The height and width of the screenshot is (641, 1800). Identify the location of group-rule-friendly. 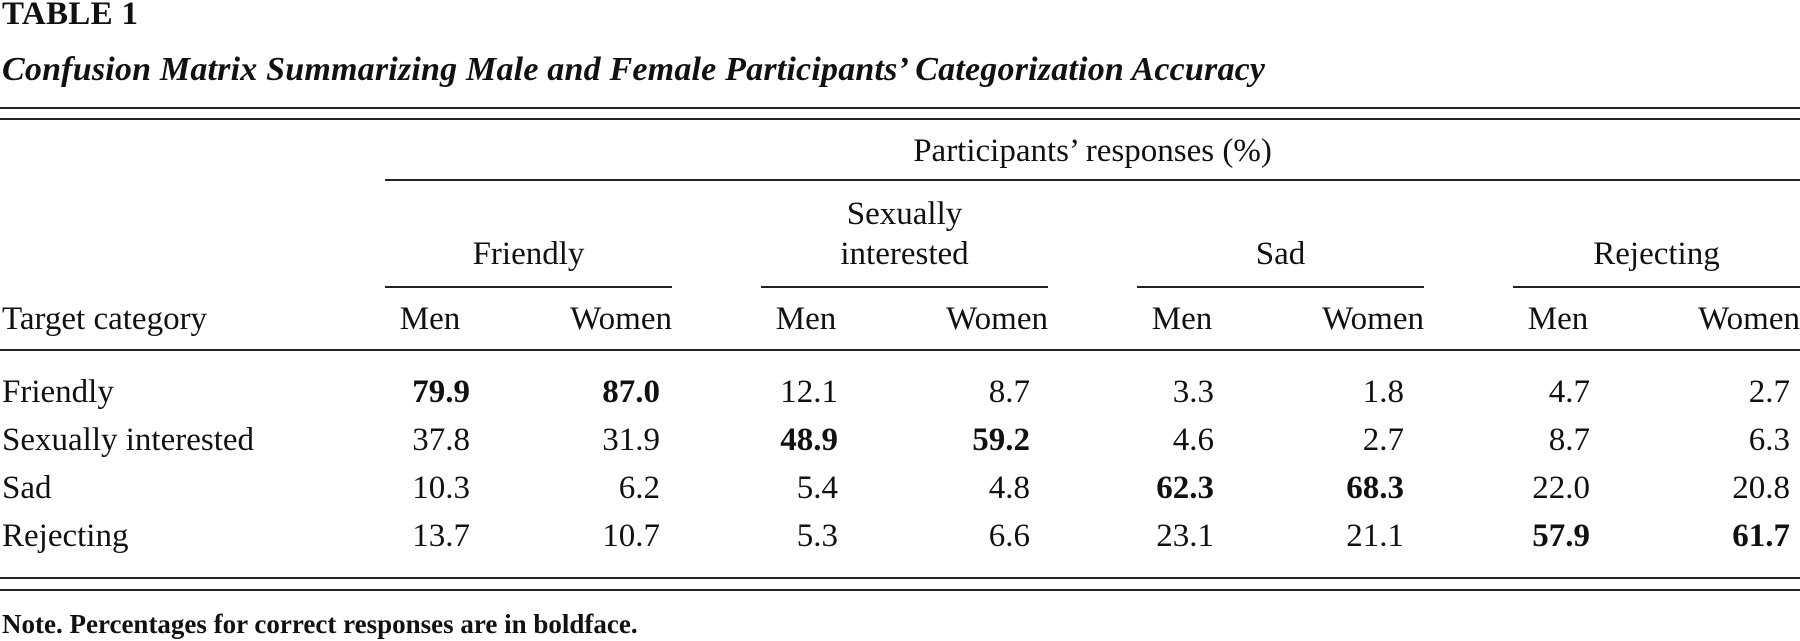
(528, 287).